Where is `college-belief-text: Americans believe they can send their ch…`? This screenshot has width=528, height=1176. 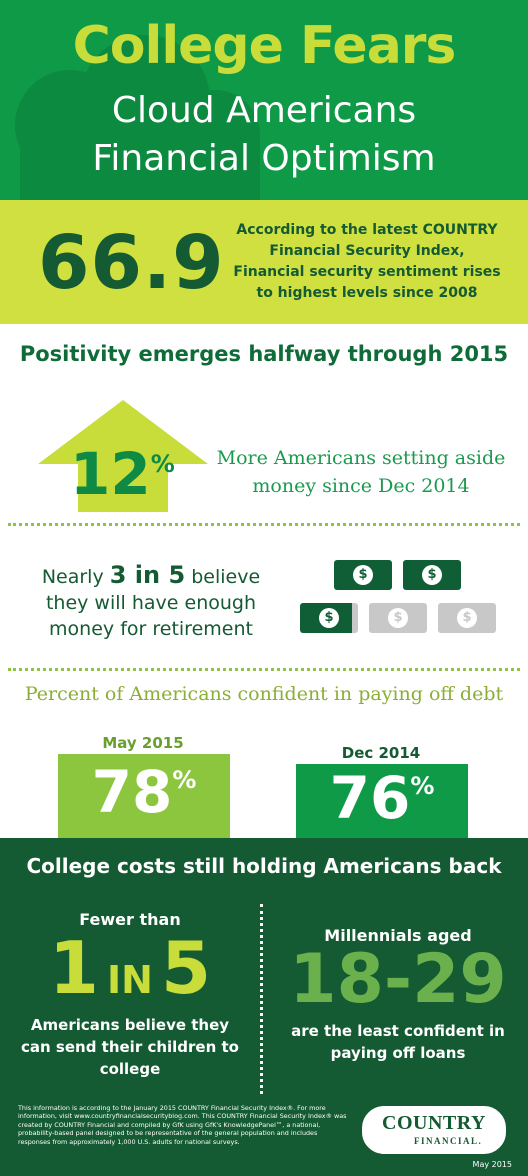
college-belief-text: Americans believe they can send their ch… is located at coordinates (130, 1047).